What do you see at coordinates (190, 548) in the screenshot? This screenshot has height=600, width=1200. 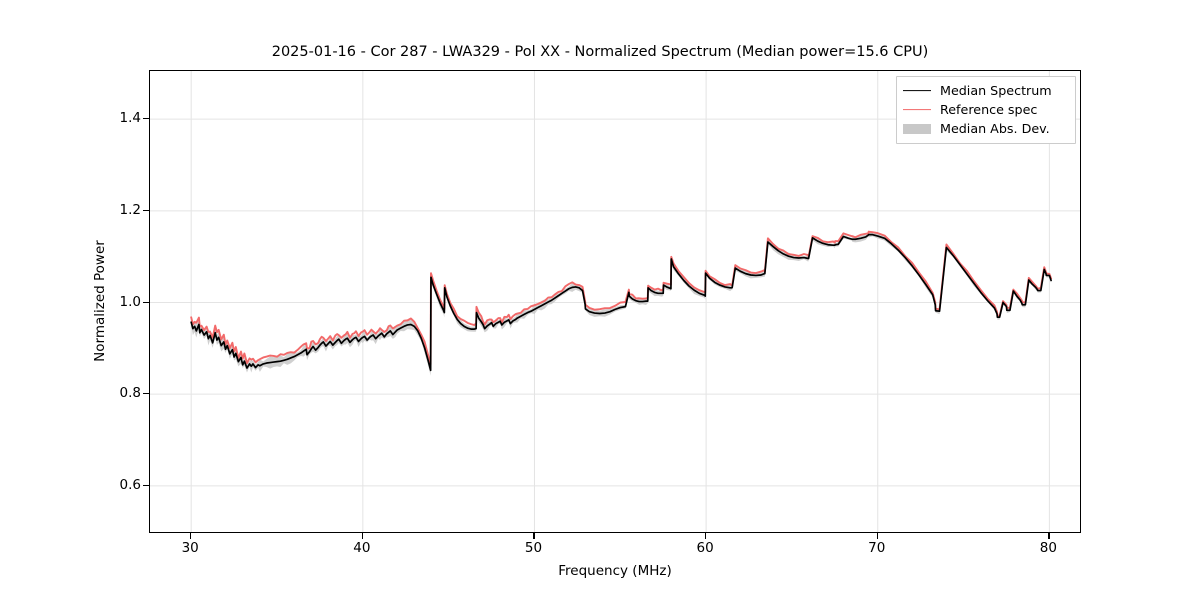 I see `x-tick-label: 30` at bounding box center [190, 548].